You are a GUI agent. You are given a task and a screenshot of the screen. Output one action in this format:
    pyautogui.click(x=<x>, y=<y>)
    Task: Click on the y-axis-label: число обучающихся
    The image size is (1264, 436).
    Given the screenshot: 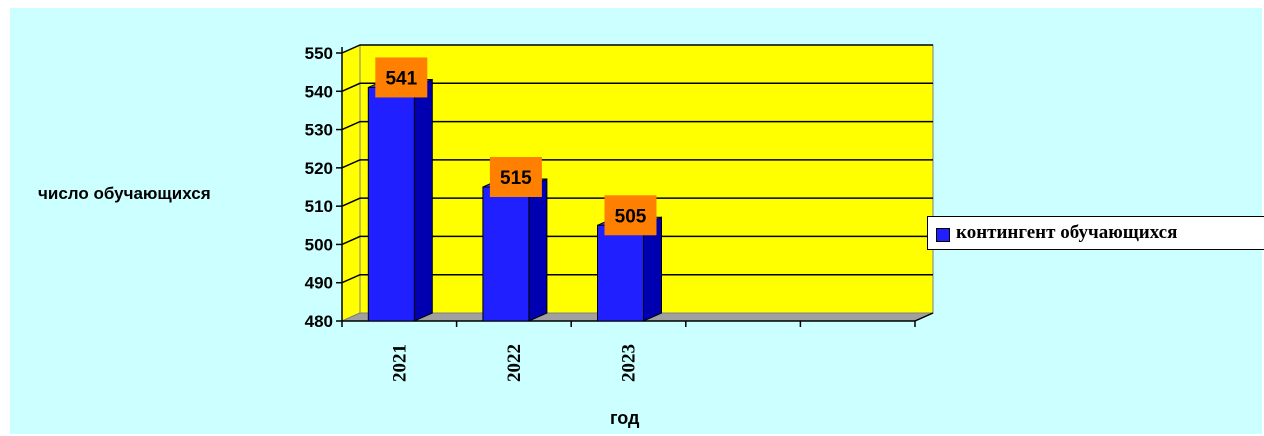 What is the action you would take?
    pyautogui.click(x=124, y=193)
    